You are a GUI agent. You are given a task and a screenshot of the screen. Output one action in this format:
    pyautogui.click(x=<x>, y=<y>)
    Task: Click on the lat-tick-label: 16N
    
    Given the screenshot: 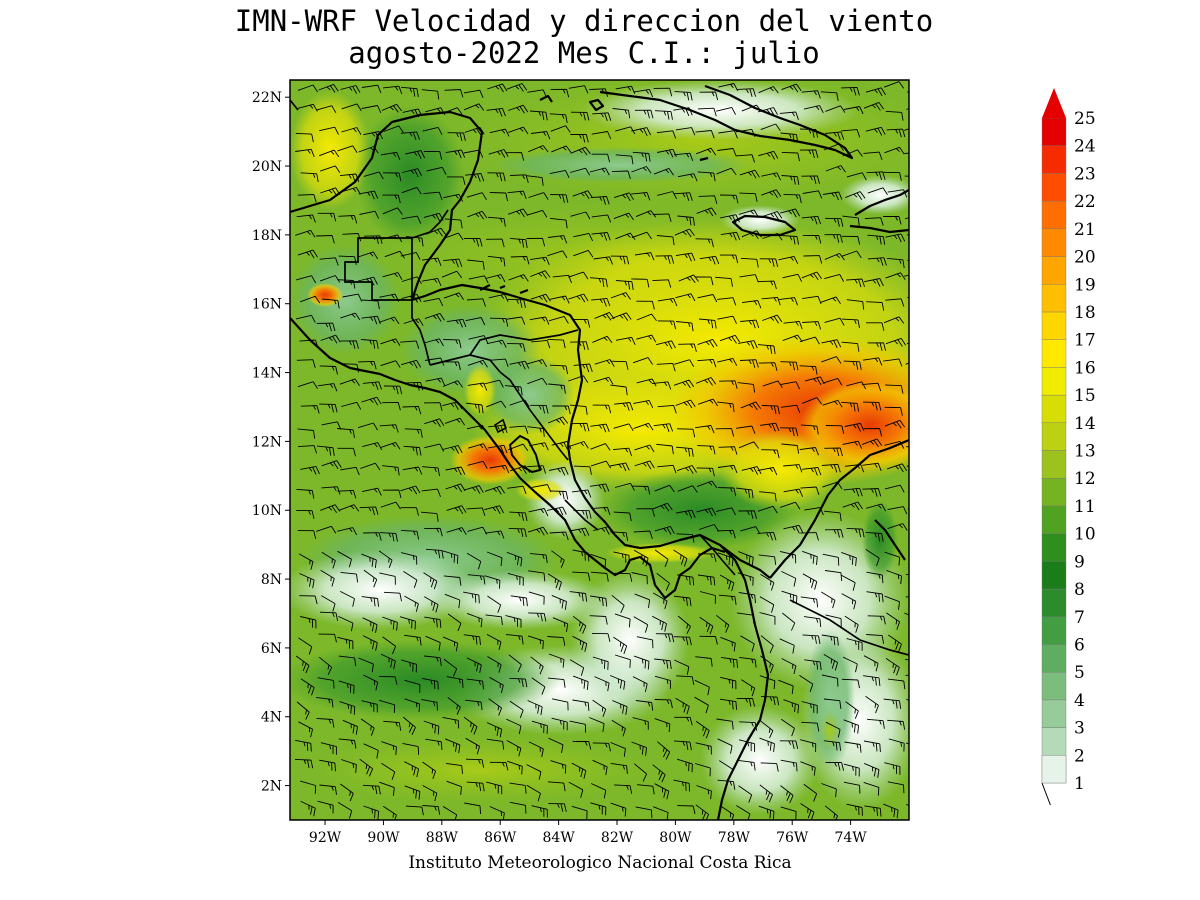 What is the action you would take?
    pyautogui.click(x=267, y=305)
    